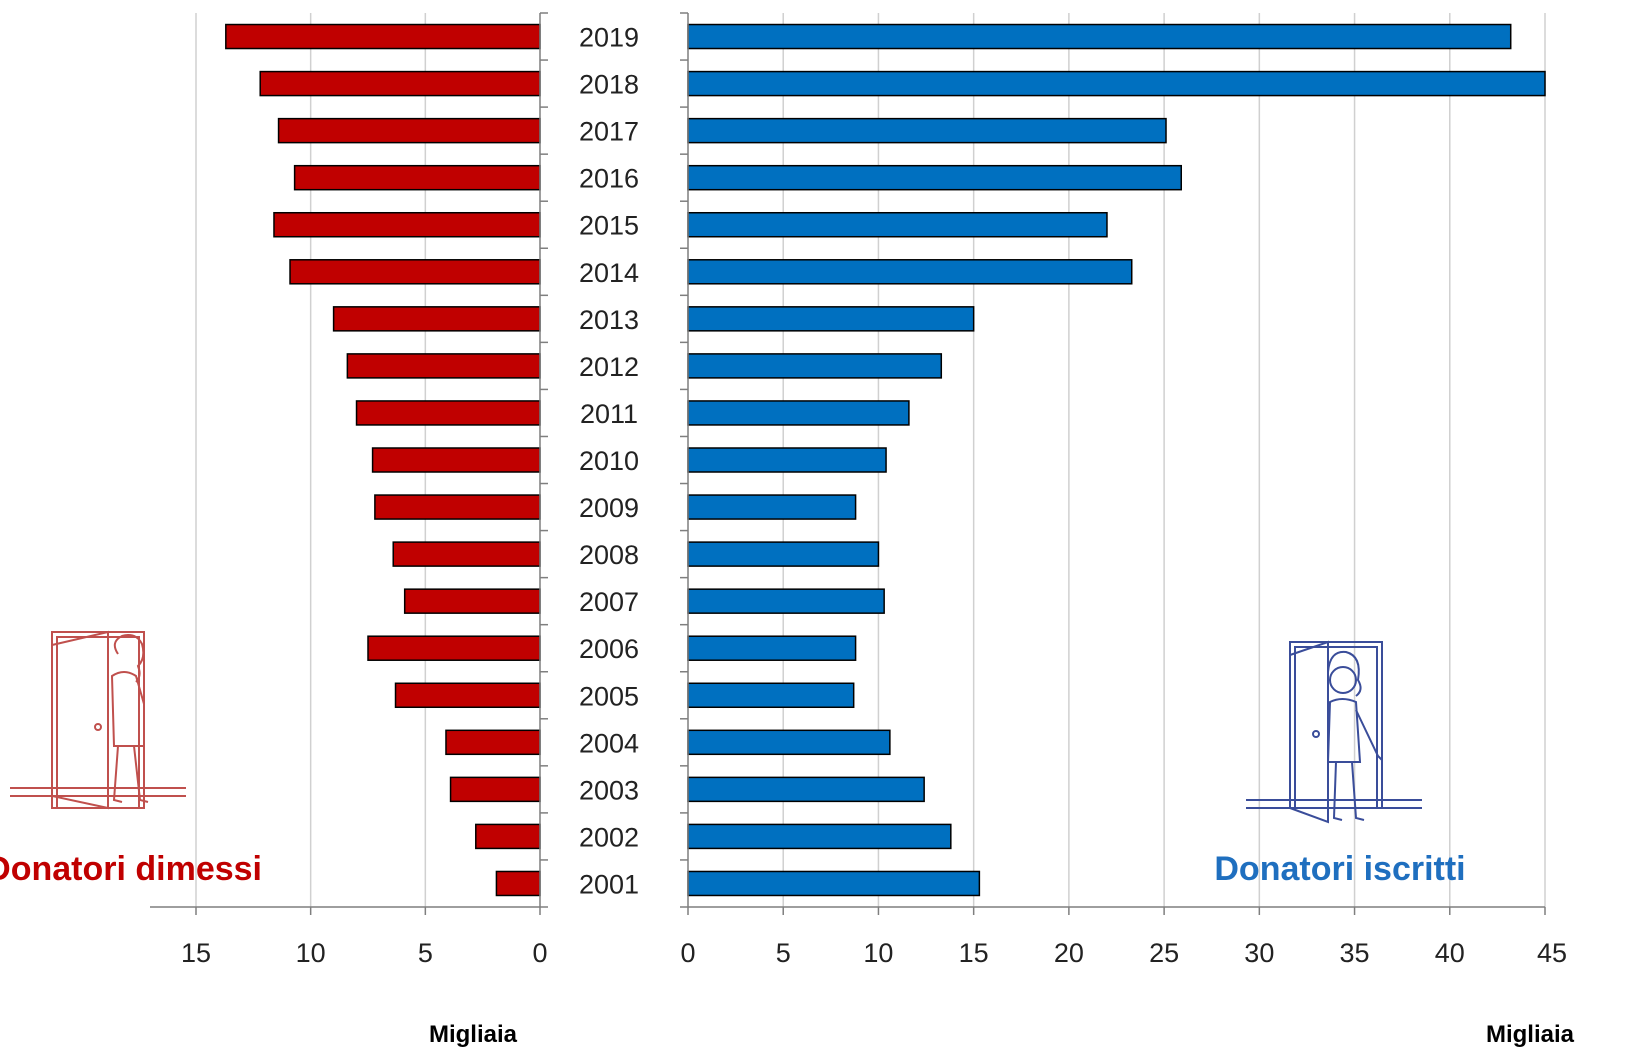 The width and height of the screenshot is (1625, 1058). What do you see at coordinates (786, 601) in the screenshot?
I see `bar-iscritti-2007` at bounding box center [786, 601].